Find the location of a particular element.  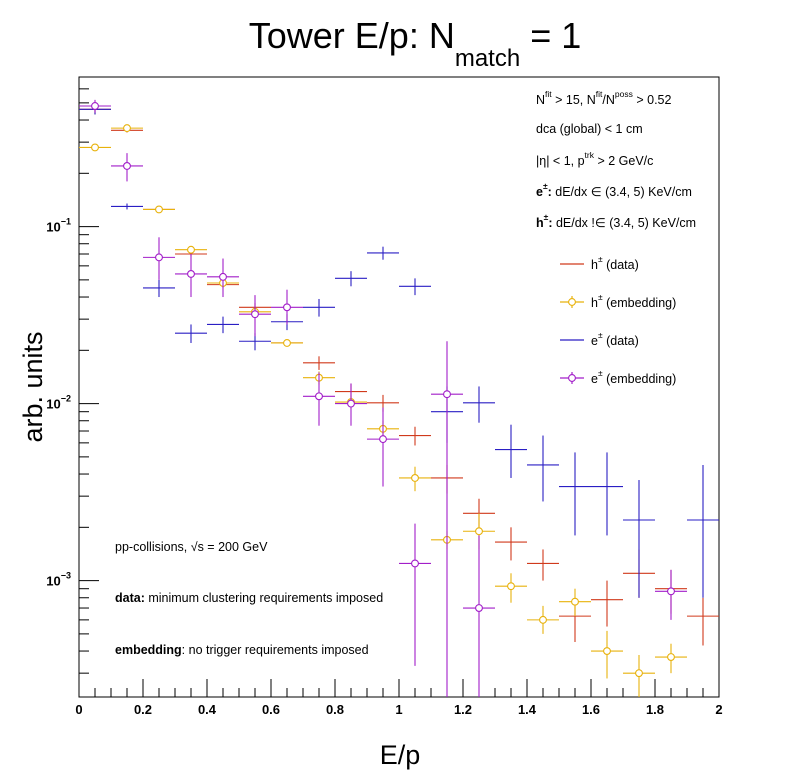

legend-label: h± (embedding) is located at coordinates (633, 301).